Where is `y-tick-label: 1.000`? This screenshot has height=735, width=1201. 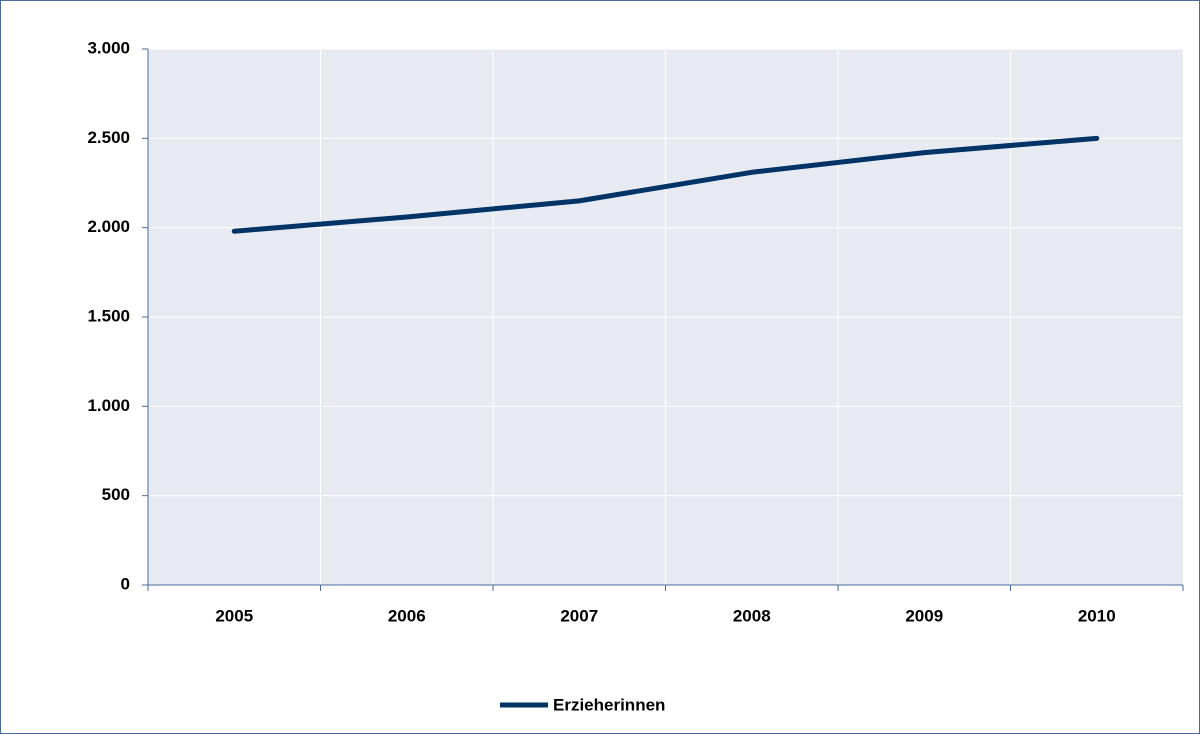
y-tick-label: 1.000 is located at coordinates (108, 405).